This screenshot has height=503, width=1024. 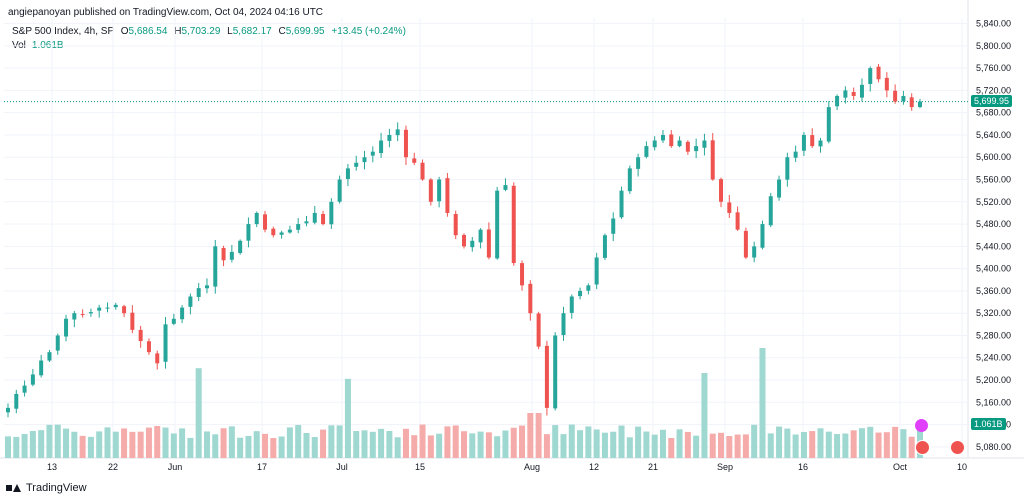 What do you see at coordinates (993, 68) in the screenshot?
I see `y-tick-label: 5,760.00` at bounding box center [993, 68].